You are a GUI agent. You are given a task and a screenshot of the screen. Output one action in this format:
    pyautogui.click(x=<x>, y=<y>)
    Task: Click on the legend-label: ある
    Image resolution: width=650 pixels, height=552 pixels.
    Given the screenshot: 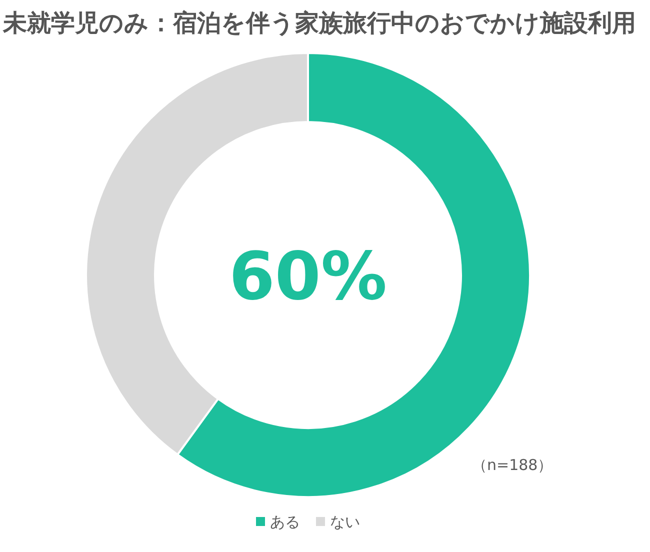 What is the action you would take?
    pyautogui.click(x=285, y=522)
    